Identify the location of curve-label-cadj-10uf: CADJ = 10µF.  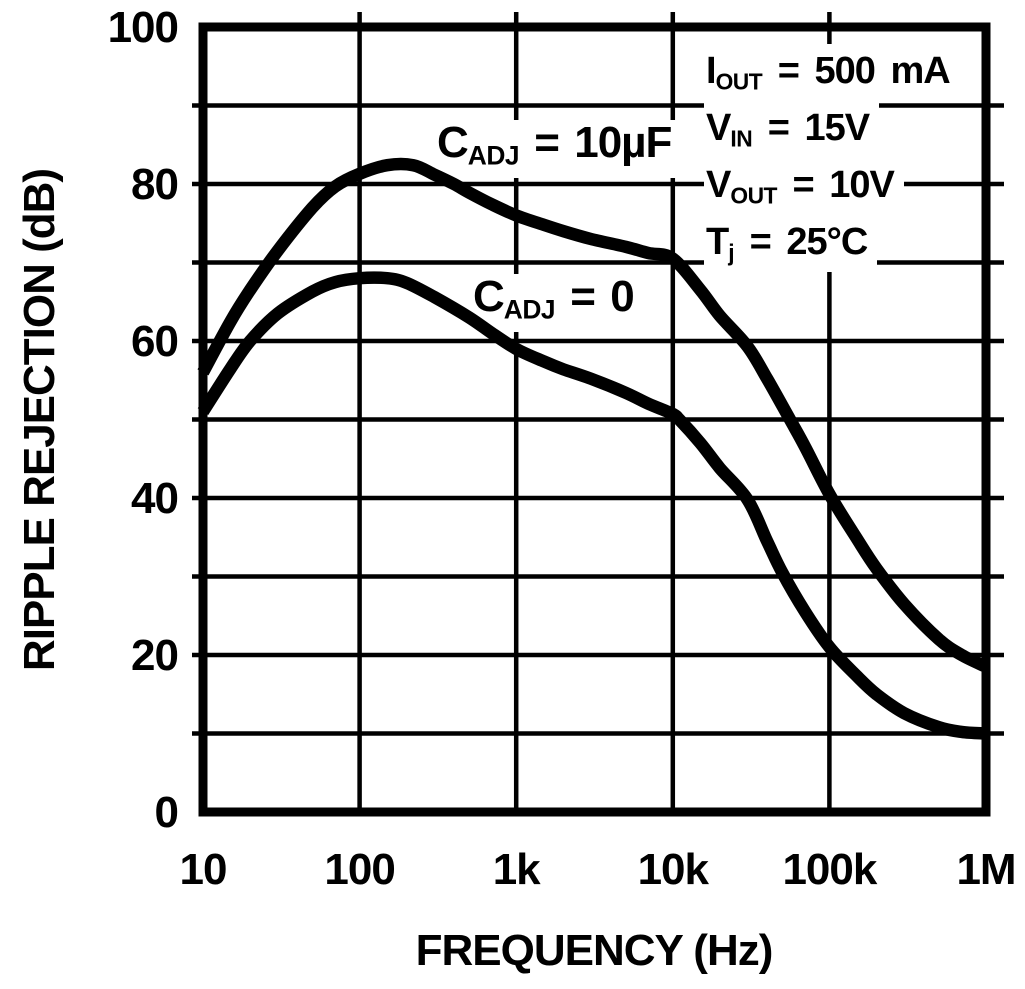
(556, 148).